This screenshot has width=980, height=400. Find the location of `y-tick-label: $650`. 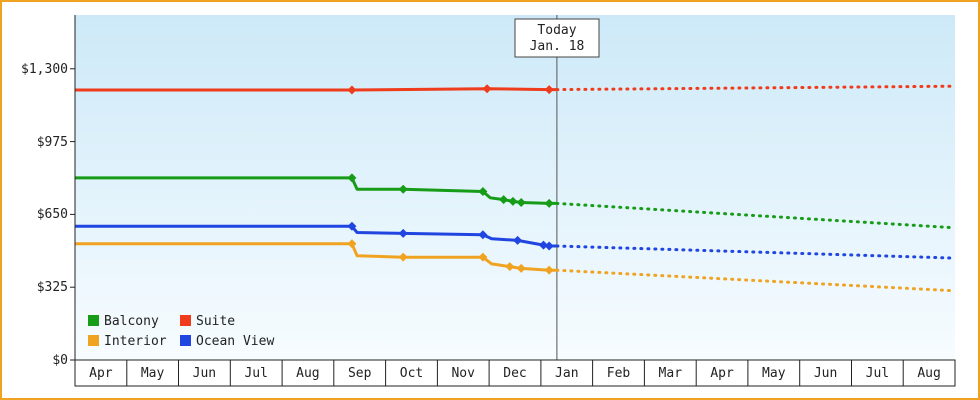

y-tick-label: $650 is located at coordinates (52, 214).